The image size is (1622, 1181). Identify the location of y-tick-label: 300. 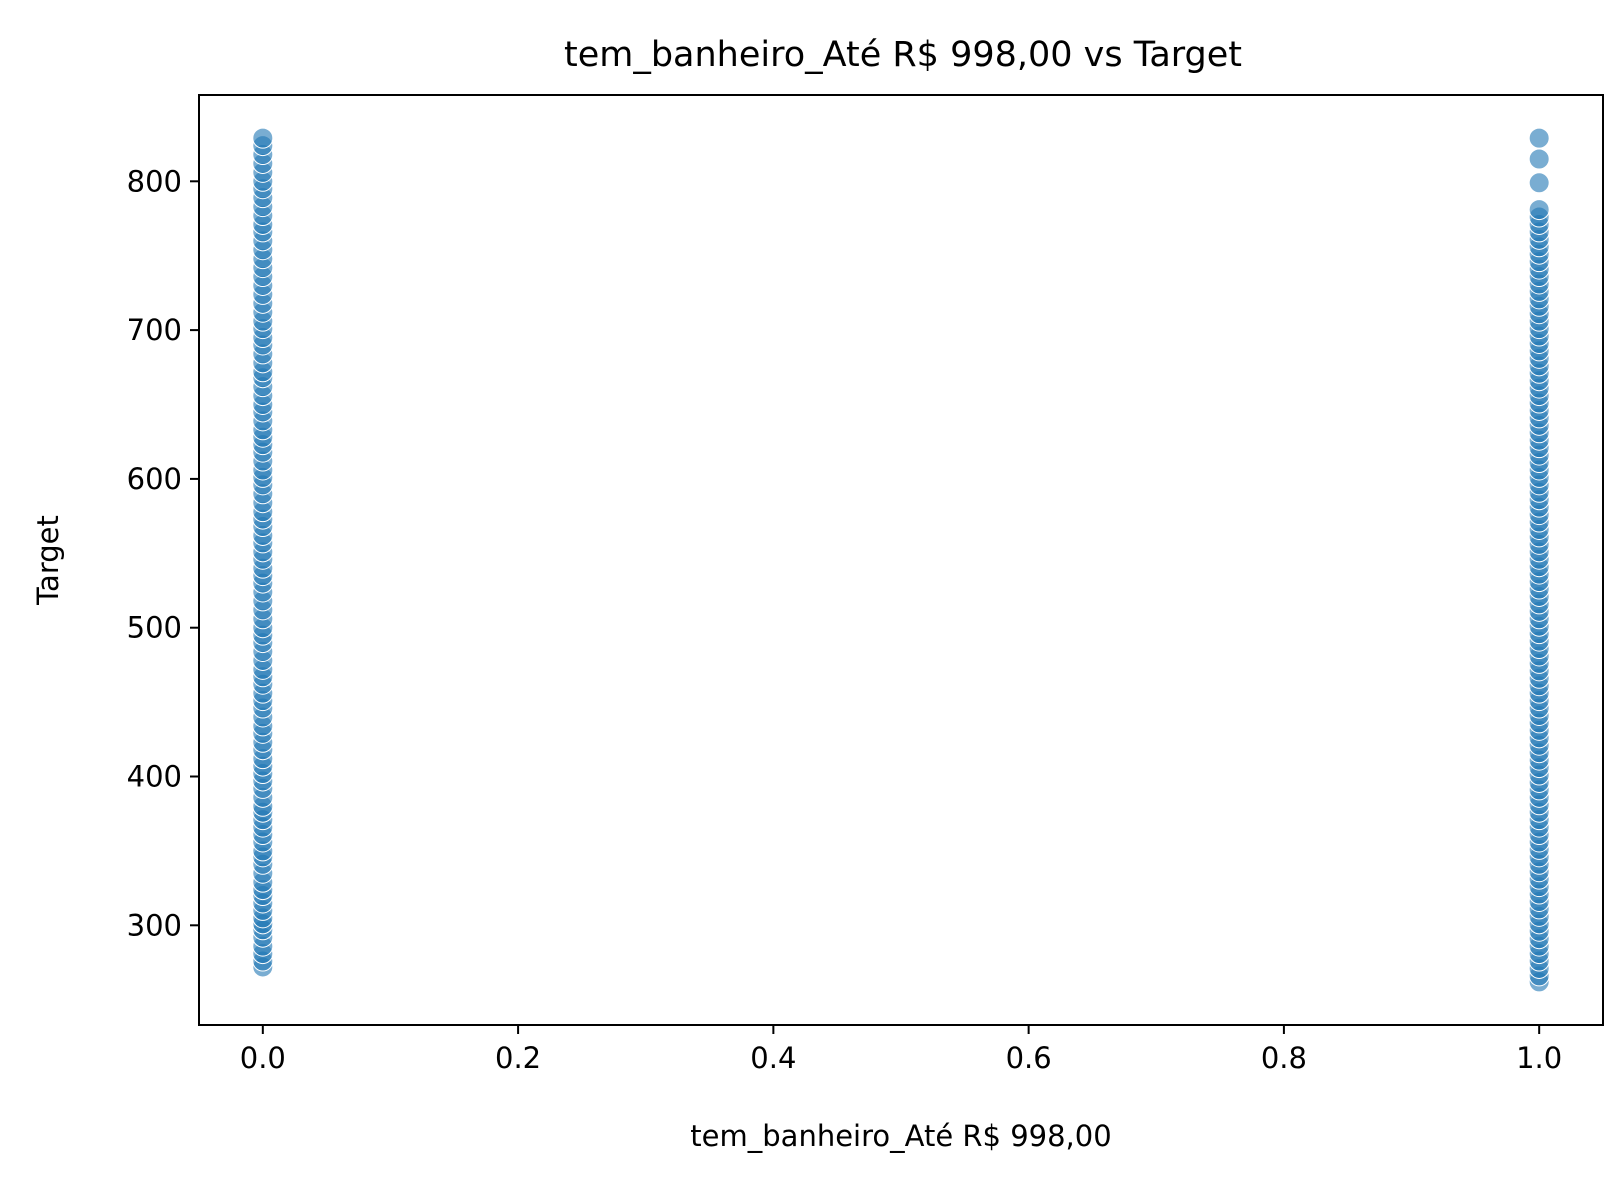
(154, 925).